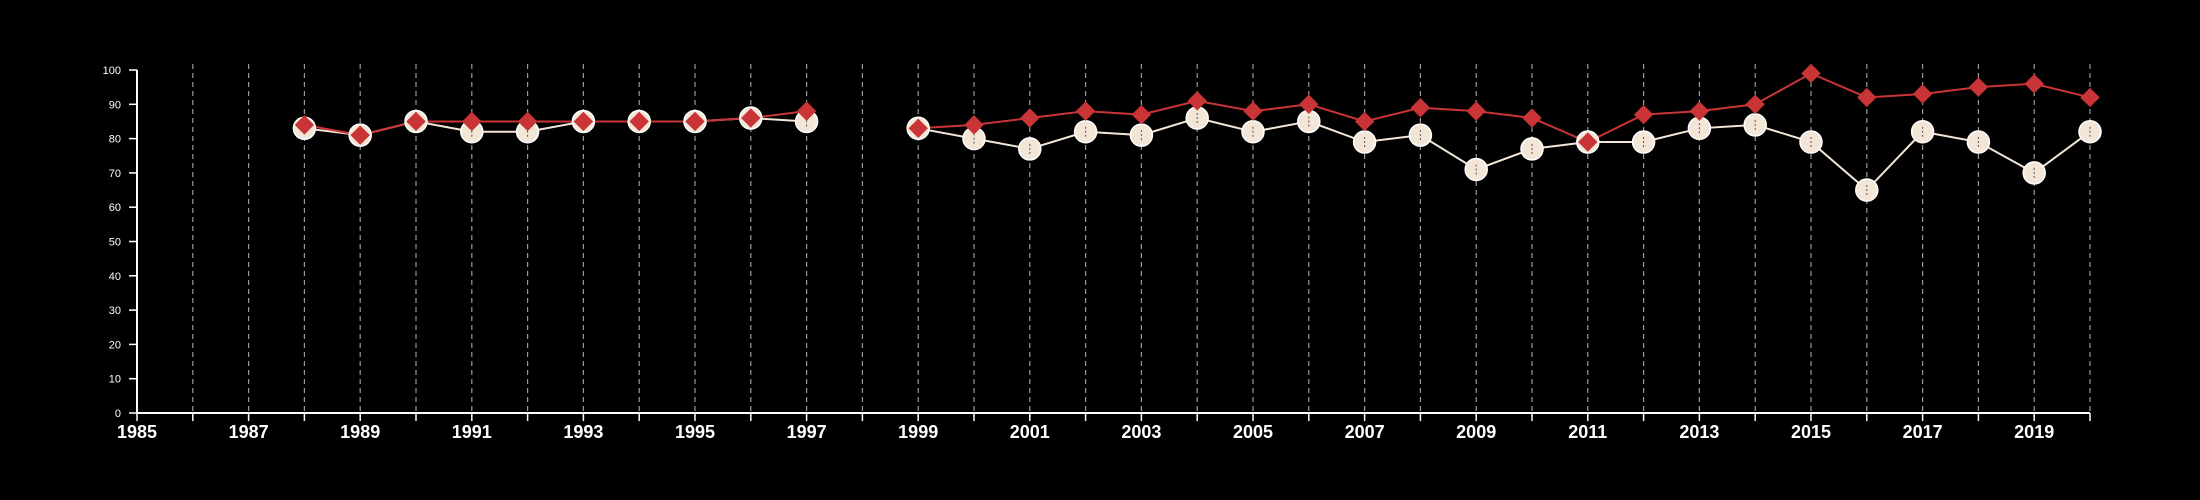  I want to click on y-tick-label: 10, so click(115, 380).